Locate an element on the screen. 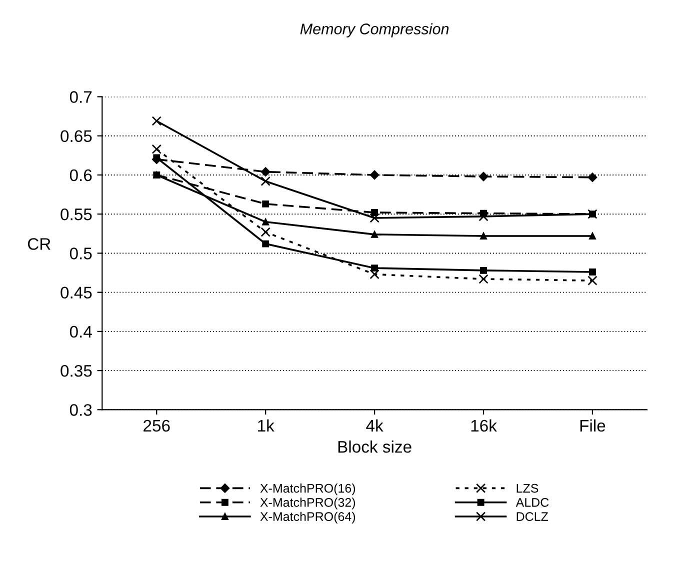 The image size is (681, 569). legend-label: X-MatchPRO(32) is located at coordinates (308, 504).